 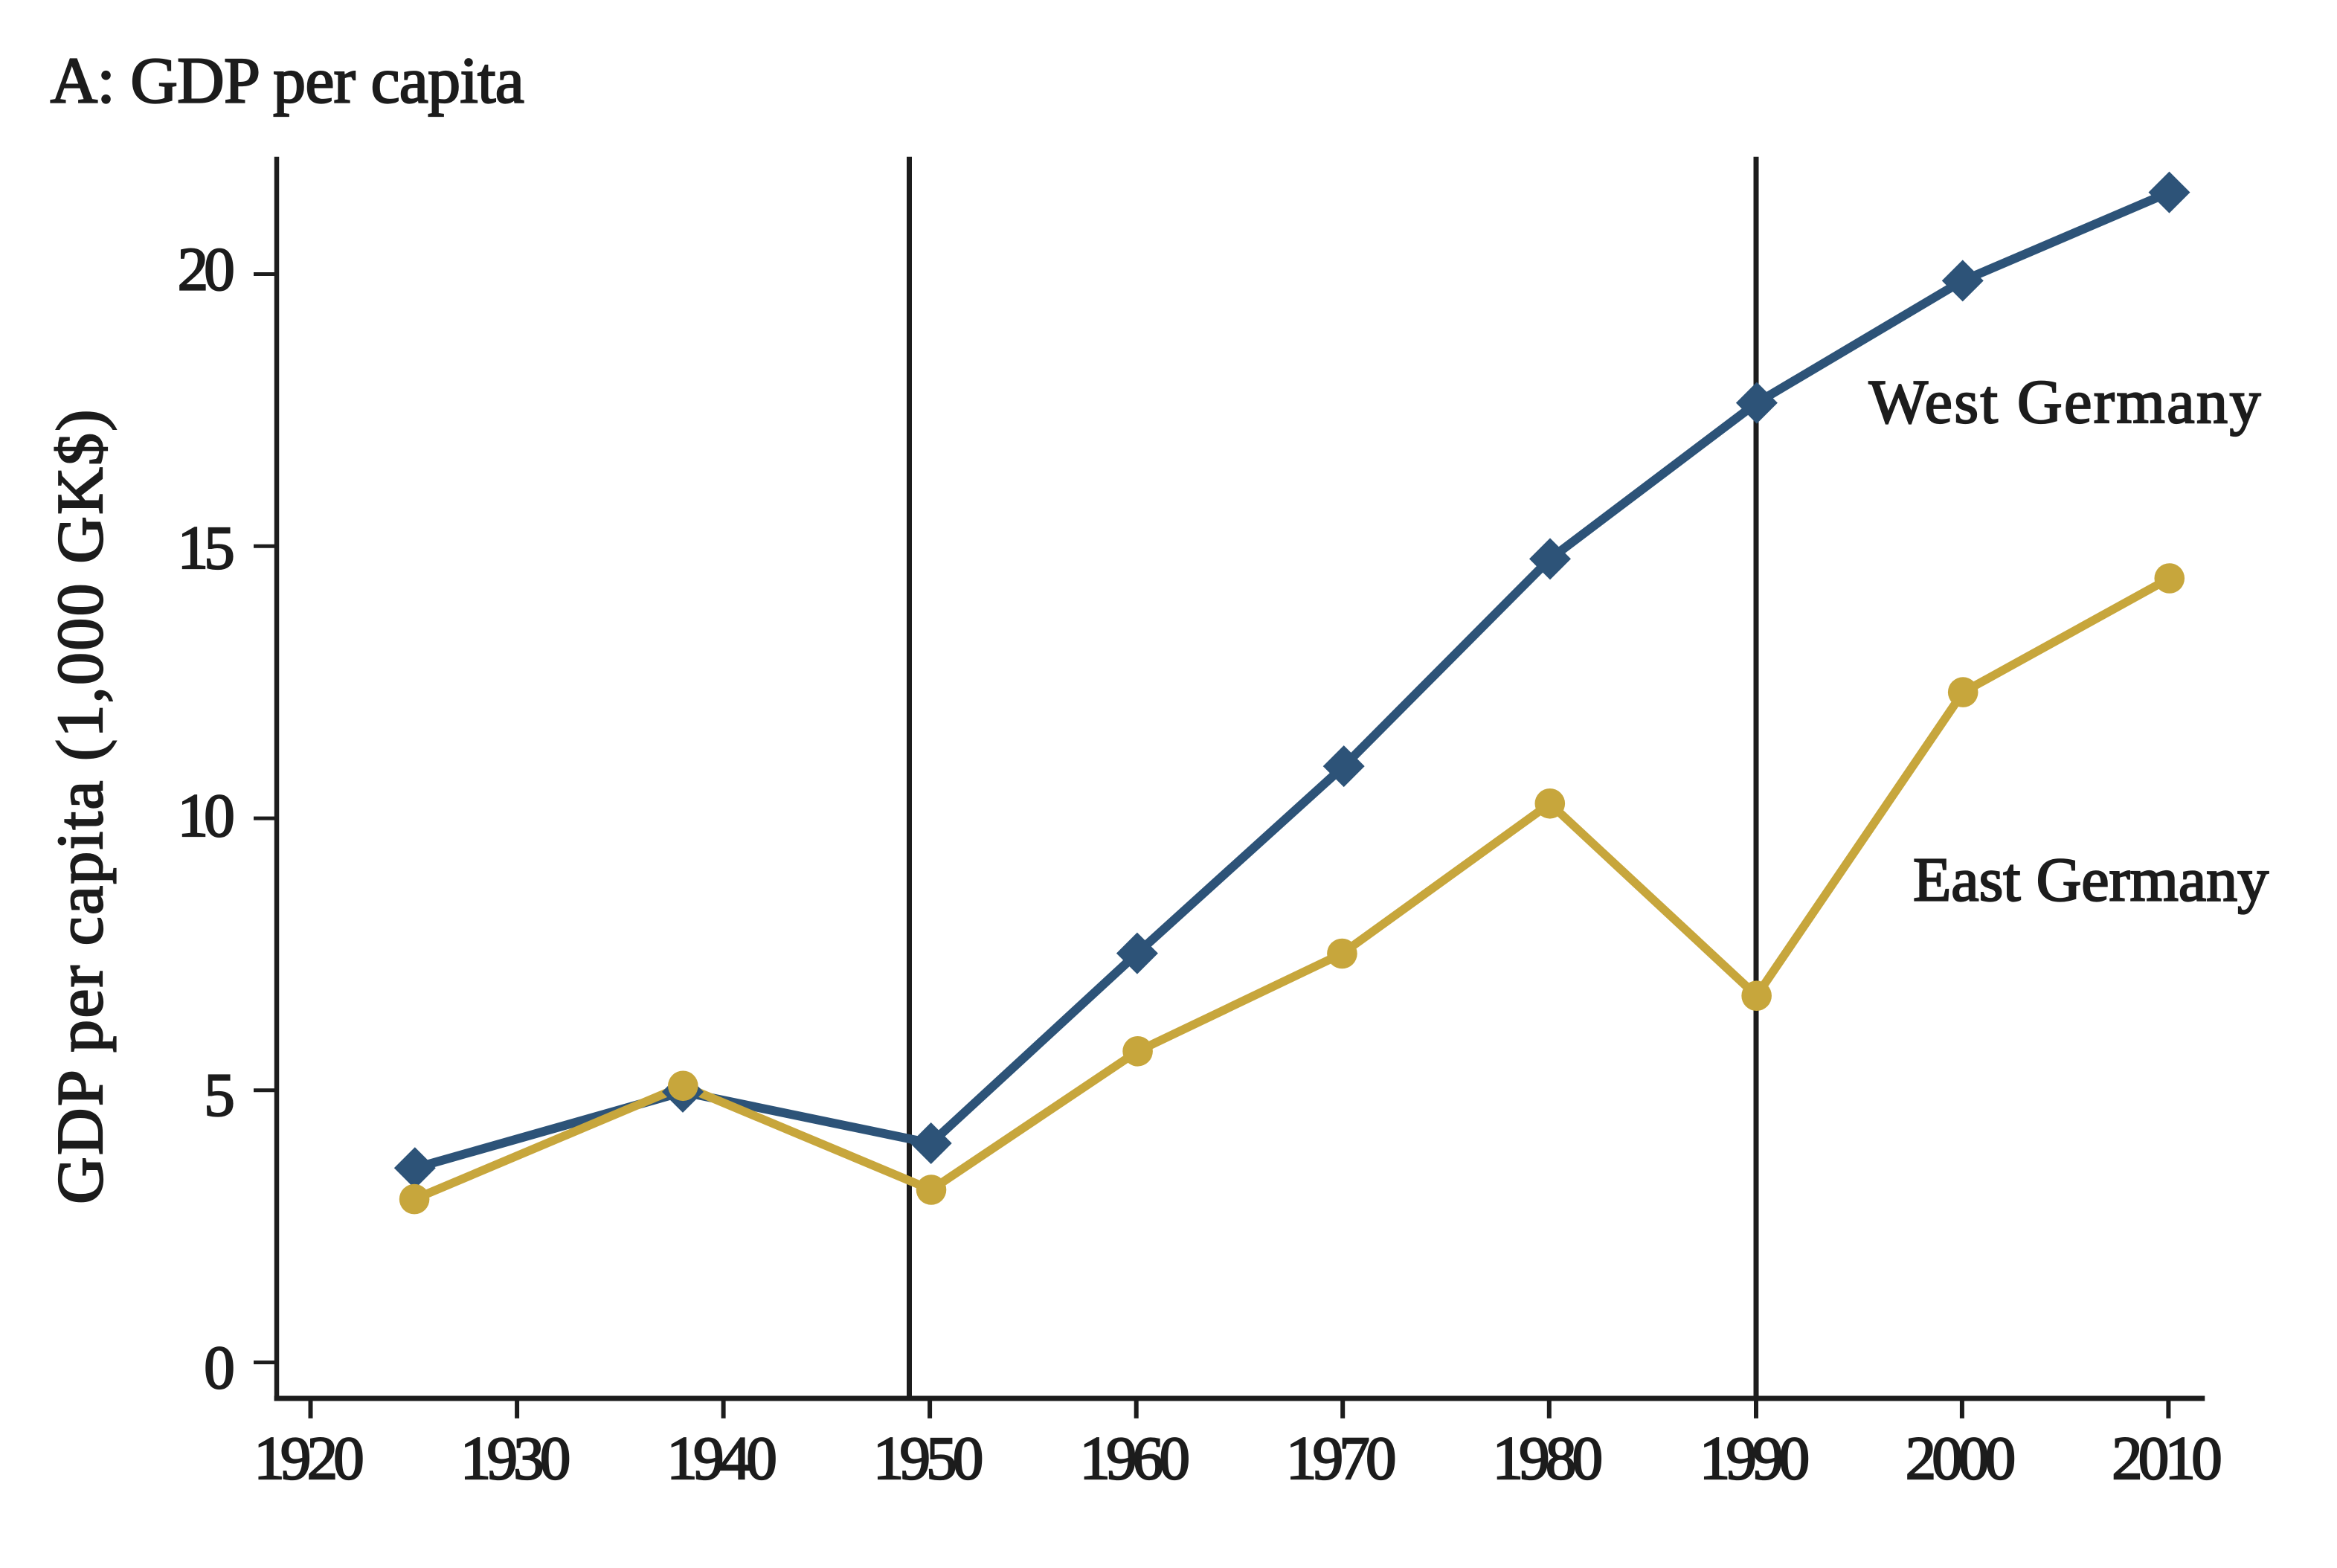 I want to click on svg-text: 1970, so click(x=1340, y=1458).